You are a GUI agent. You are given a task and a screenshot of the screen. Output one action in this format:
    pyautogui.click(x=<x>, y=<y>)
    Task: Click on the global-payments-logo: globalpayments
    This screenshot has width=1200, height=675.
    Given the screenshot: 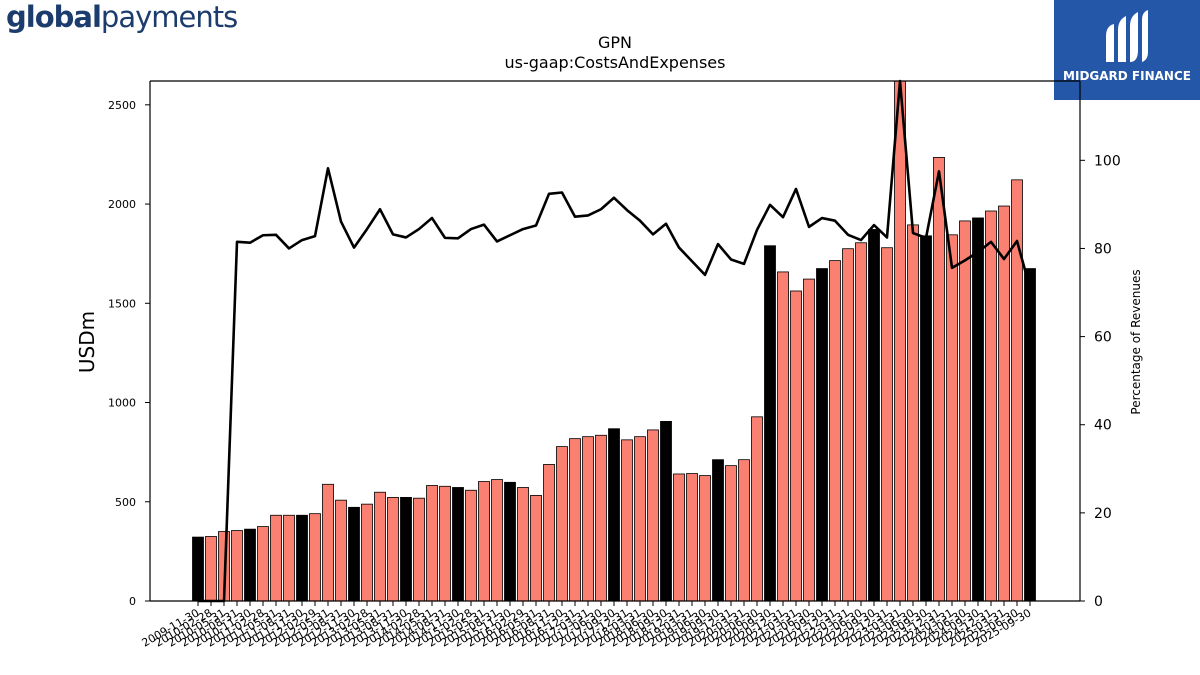 What is the action you would take?
    pyautogui.click(x=122, y=17)
    